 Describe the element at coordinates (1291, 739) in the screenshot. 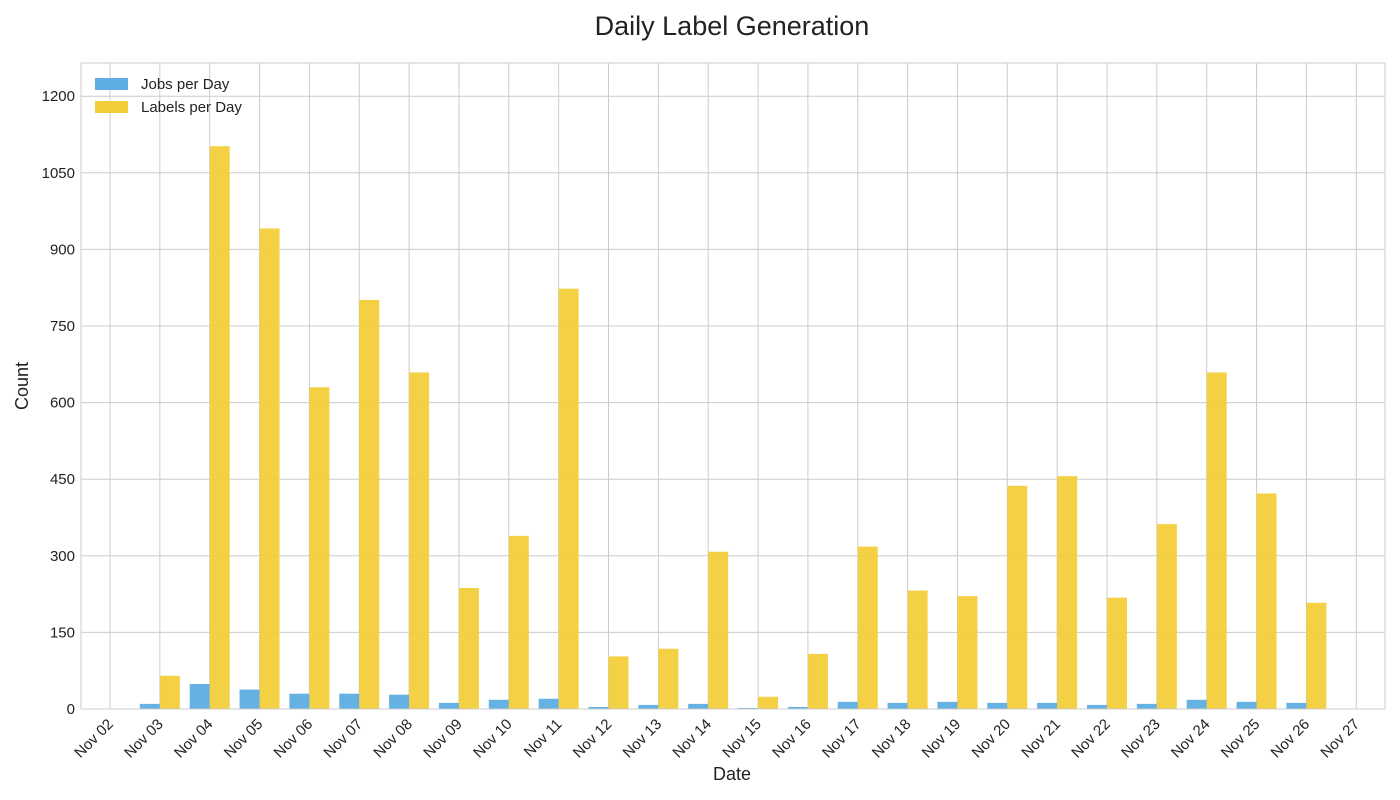

I see `x-tick-label: Nov 26` at that location.